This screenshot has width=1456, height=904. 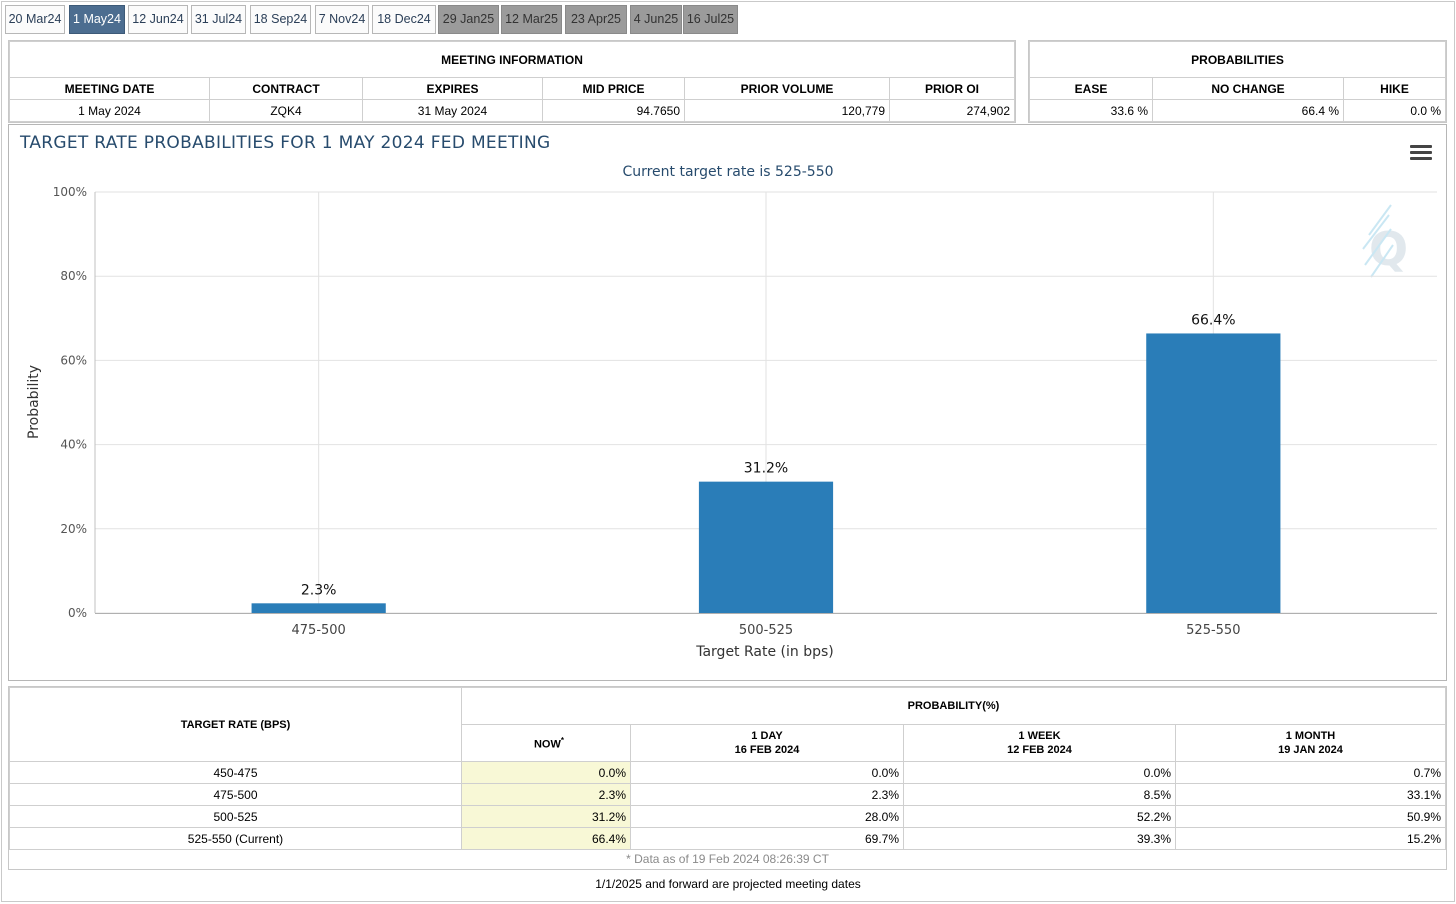 I want to click on x-axis: 475-500 500-525 525-550, so click(x=766, y=625).